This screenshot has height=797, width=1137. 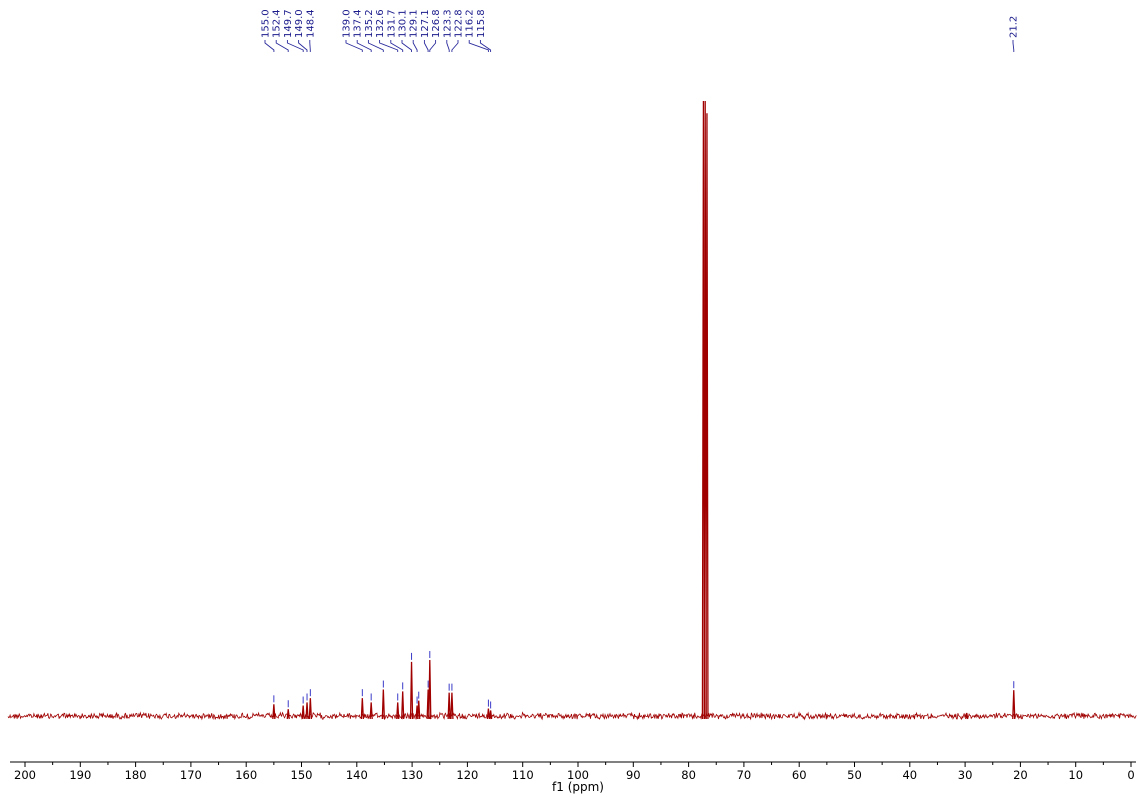 I want to click on x-tick-label: 190, so click(x=80, y=775).